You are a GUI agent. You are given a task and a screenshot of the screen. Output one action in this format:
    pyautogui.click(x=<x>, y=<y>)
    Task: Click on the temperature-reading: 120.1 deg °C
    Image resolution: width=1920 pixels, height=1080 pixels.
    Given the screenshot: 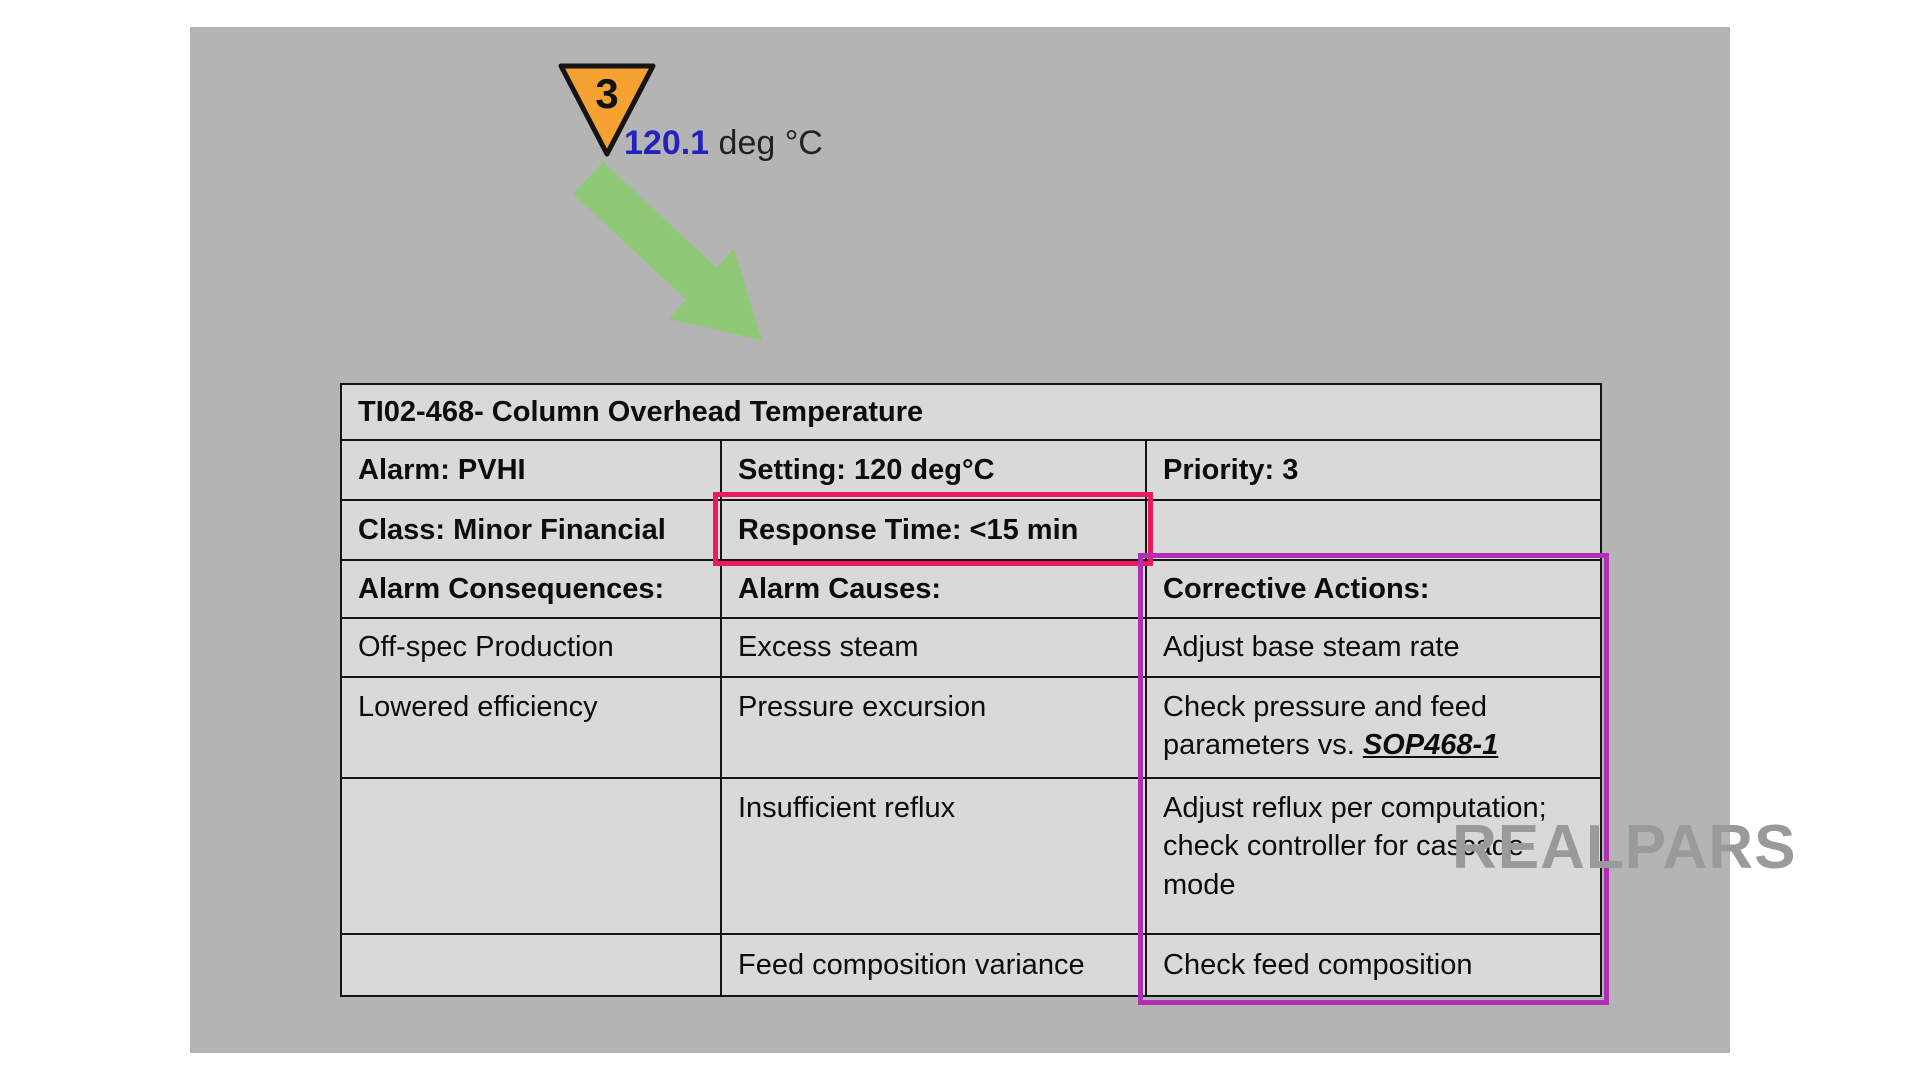 What is the action you would take?
    pyautogui.click(x=723, y=143)
    